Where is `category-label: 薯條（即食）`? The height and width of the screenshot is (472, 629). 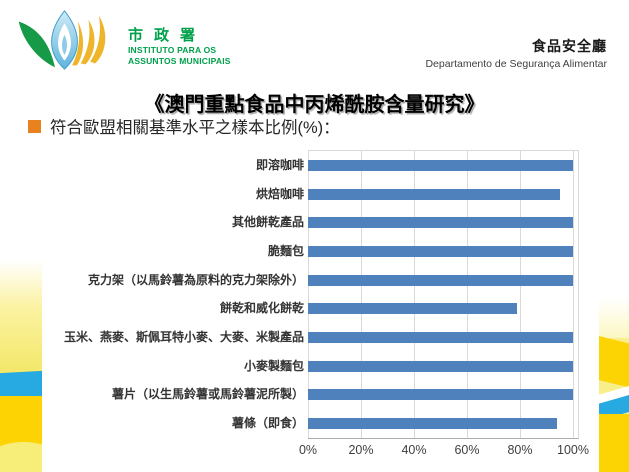 category-label: 薯條（即食） is located at coordinates (267, 423).